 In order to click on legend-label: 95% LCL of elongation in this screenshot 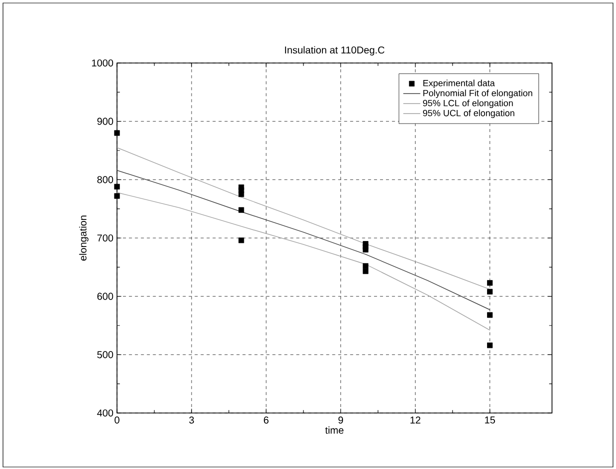, I will do `click(468, 104)`.